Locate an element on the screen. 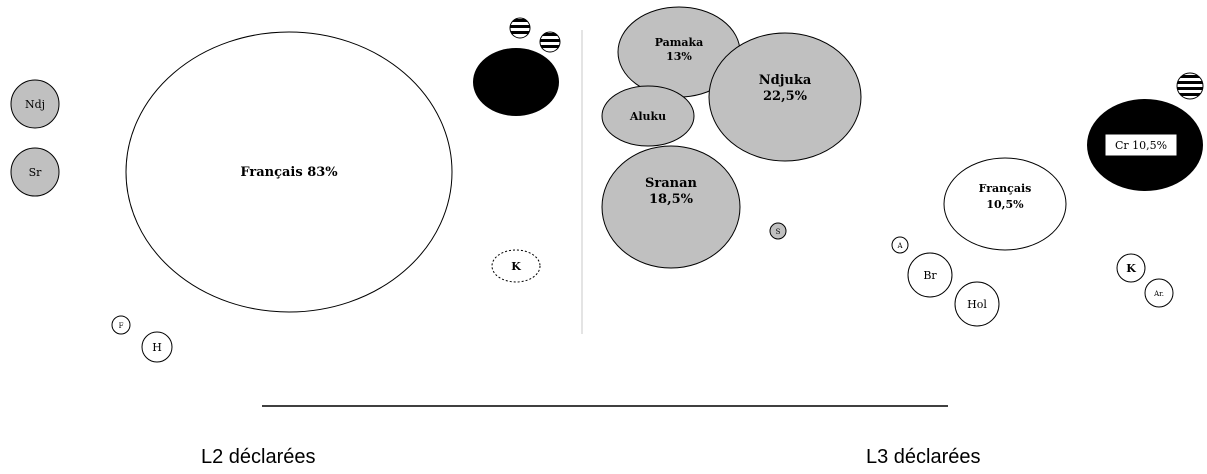 This screenshot has height=474, width=1207. l2-ndj-label: Ndj is located at coordinates (35, 104).